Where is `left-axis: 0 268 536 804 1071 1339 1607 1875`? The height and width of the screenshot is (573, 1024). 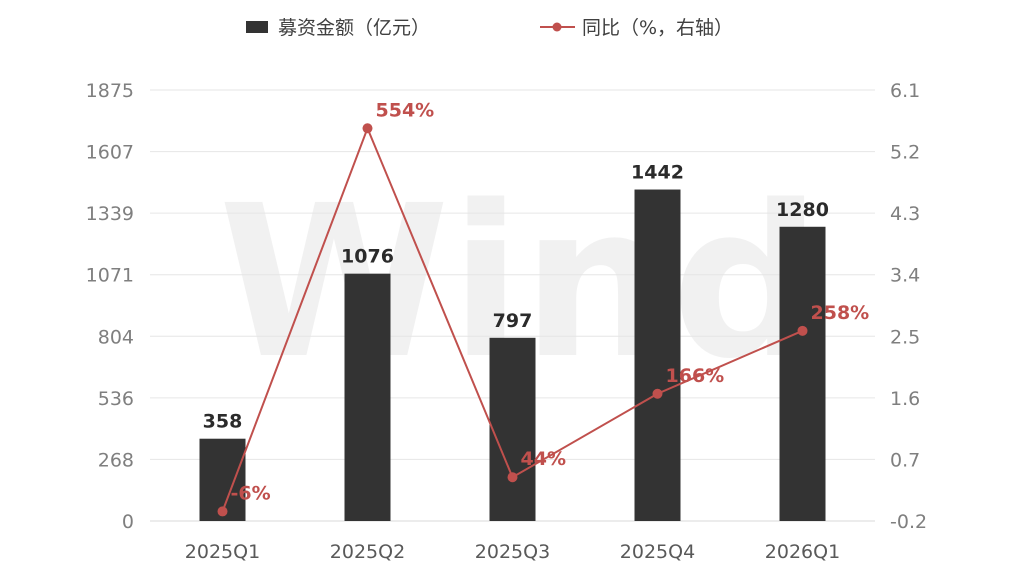
left-axis: 0 268 536 804 1071 1339 1607 1875 is located at coordinates (110, 306).